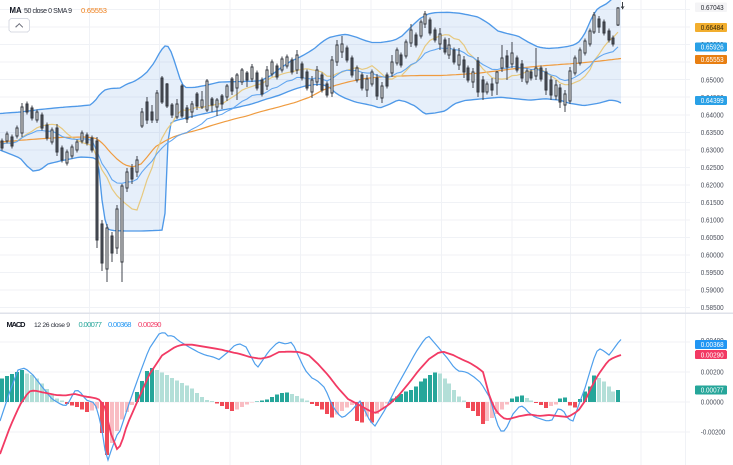 This screenshot has width=733, height=465. Describe the element at coordinates (712, 291) in the screenshot. I see `svg-text: 0.59000` at that location.